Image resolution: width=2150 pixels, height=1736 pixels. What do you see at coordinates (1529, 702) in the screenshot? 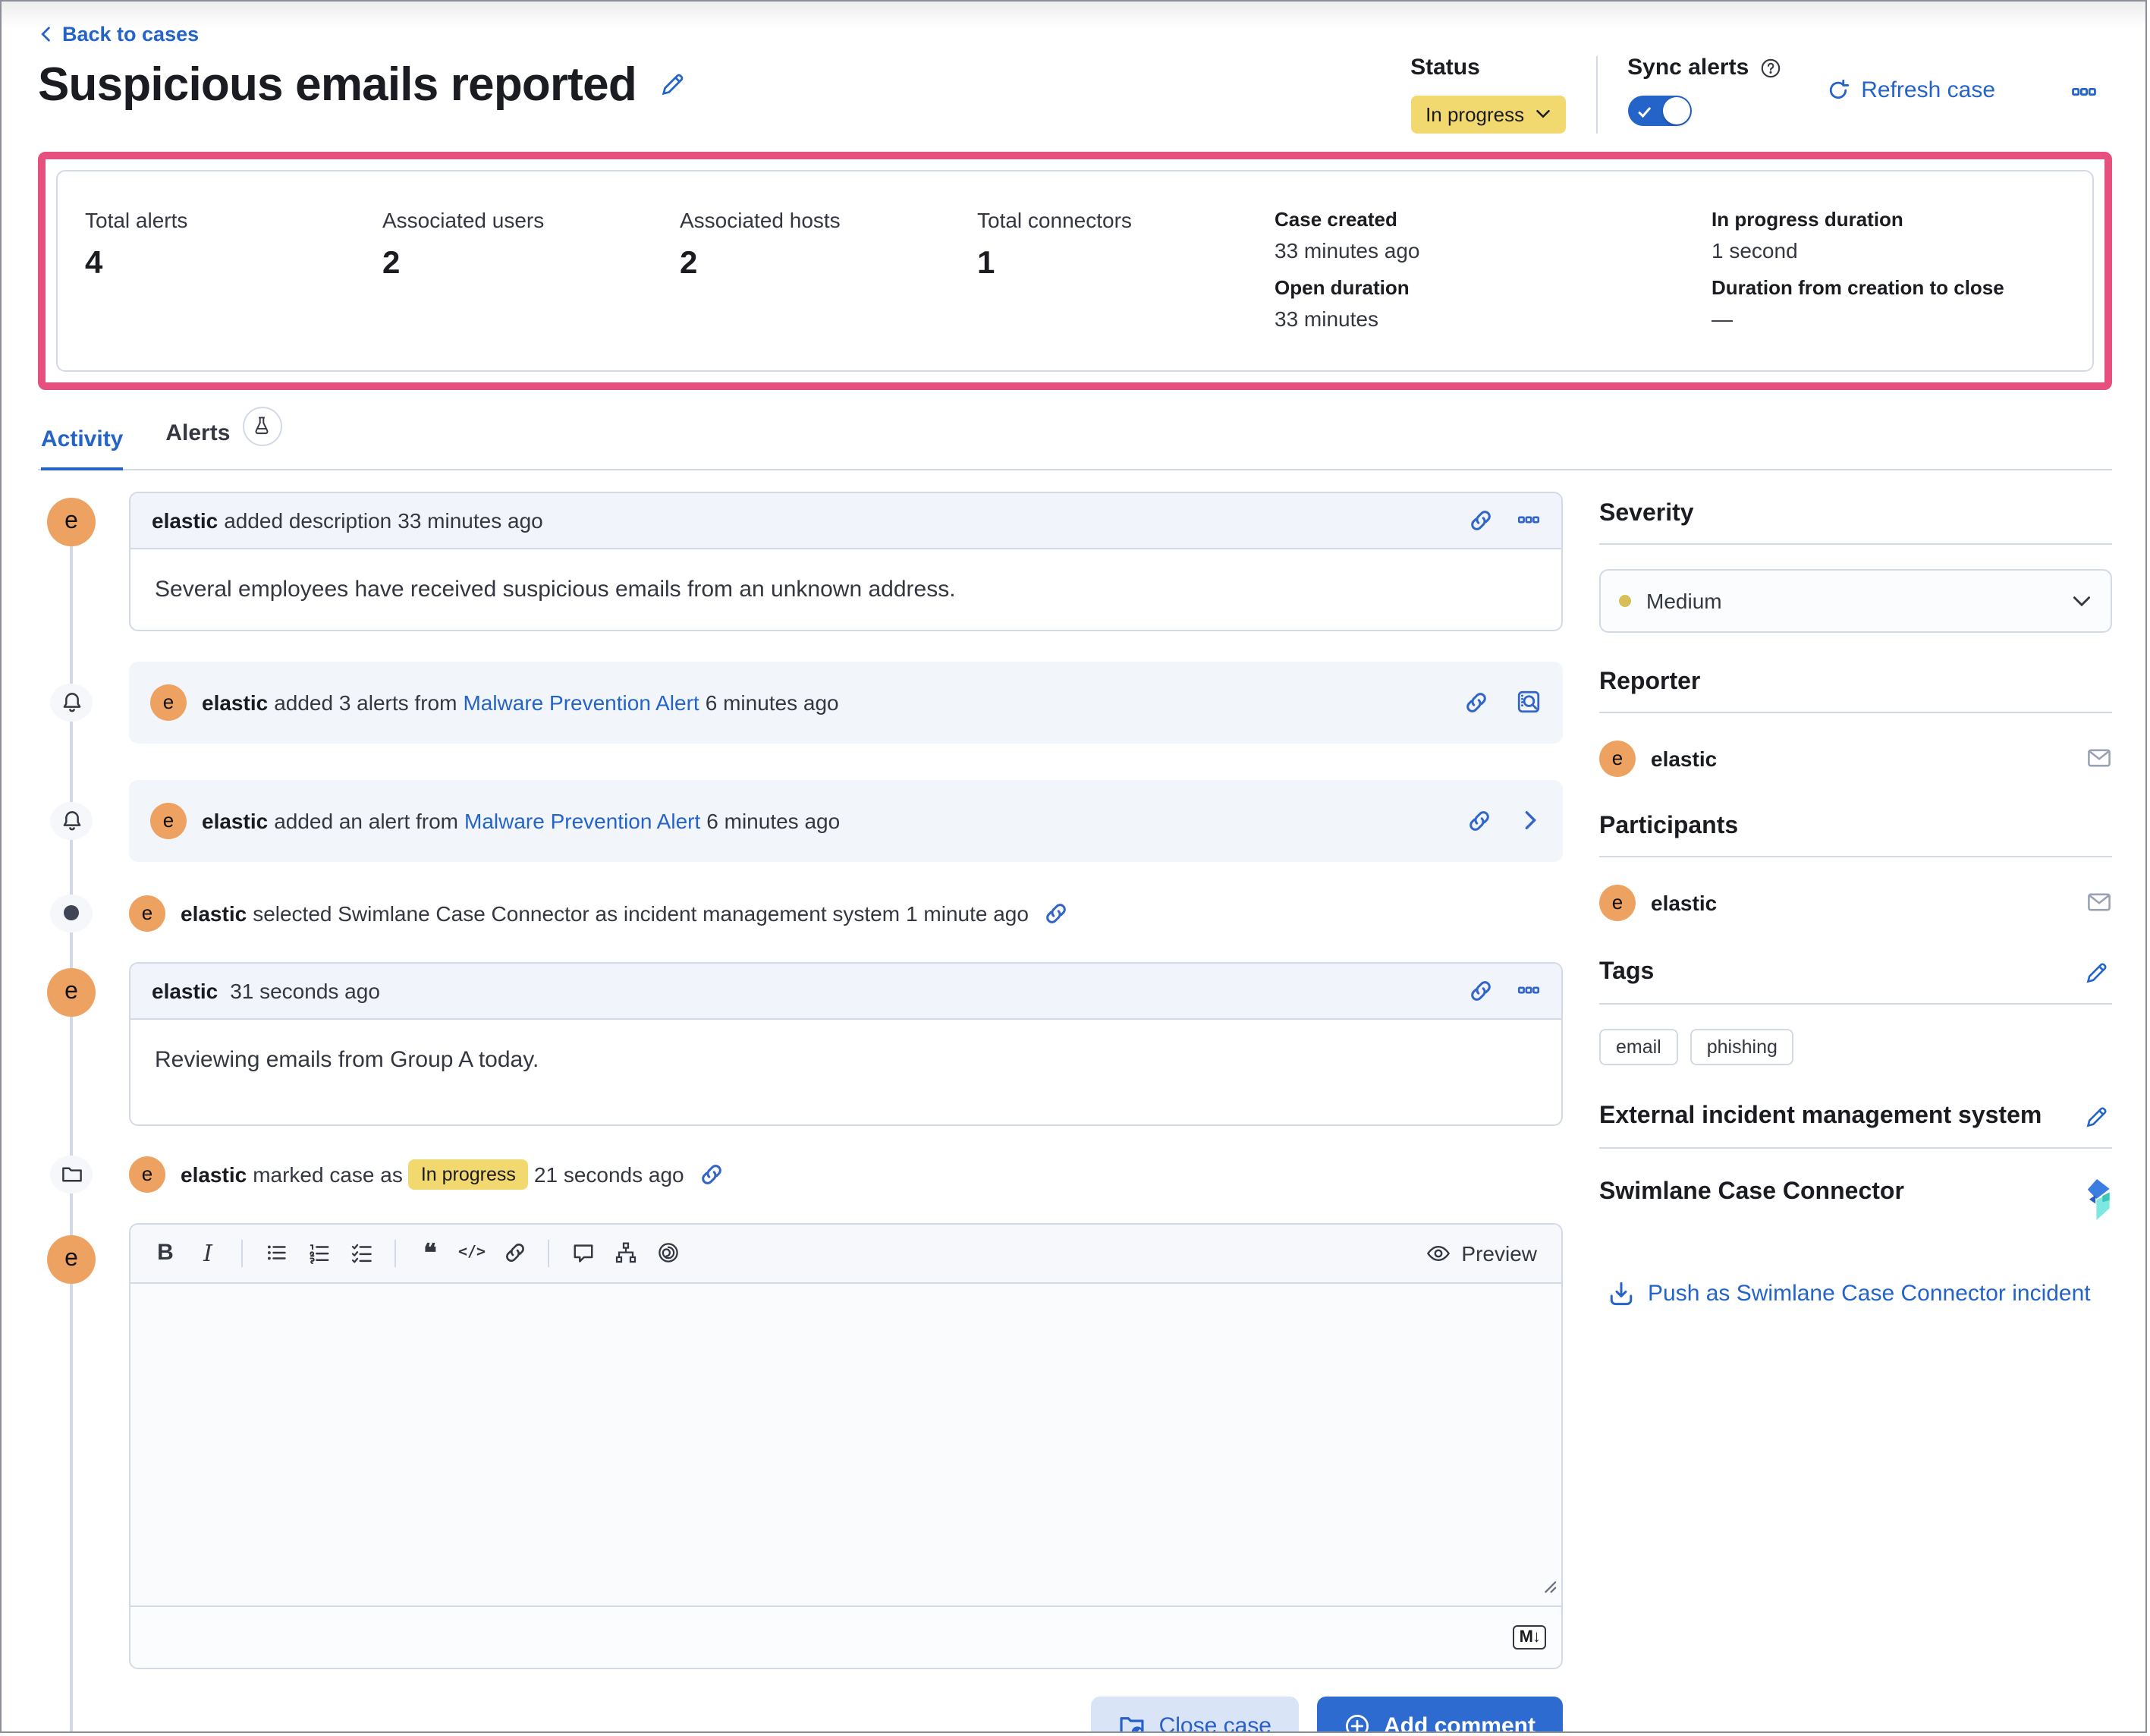
I see `investigate-in-timeline-button` at bounding box center [1529, 702].